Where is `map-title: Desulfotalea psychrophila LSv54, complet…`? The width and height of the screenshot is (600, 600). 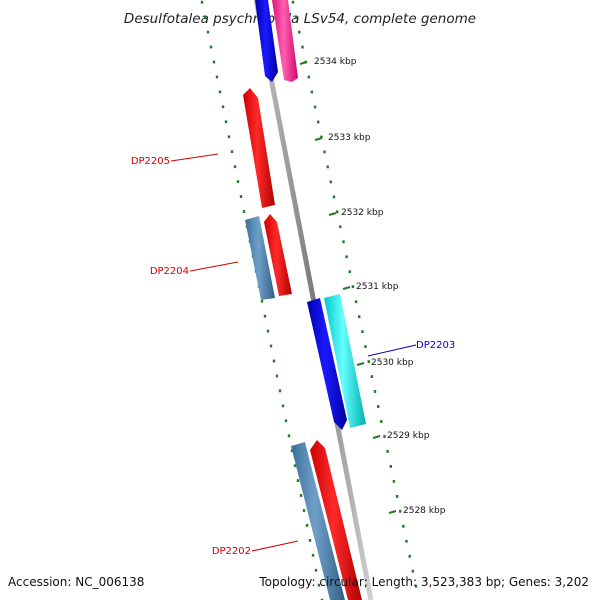
map-title: Desulfotalea psychrophila LSv54, complet… is located at coordinates (300, 19).